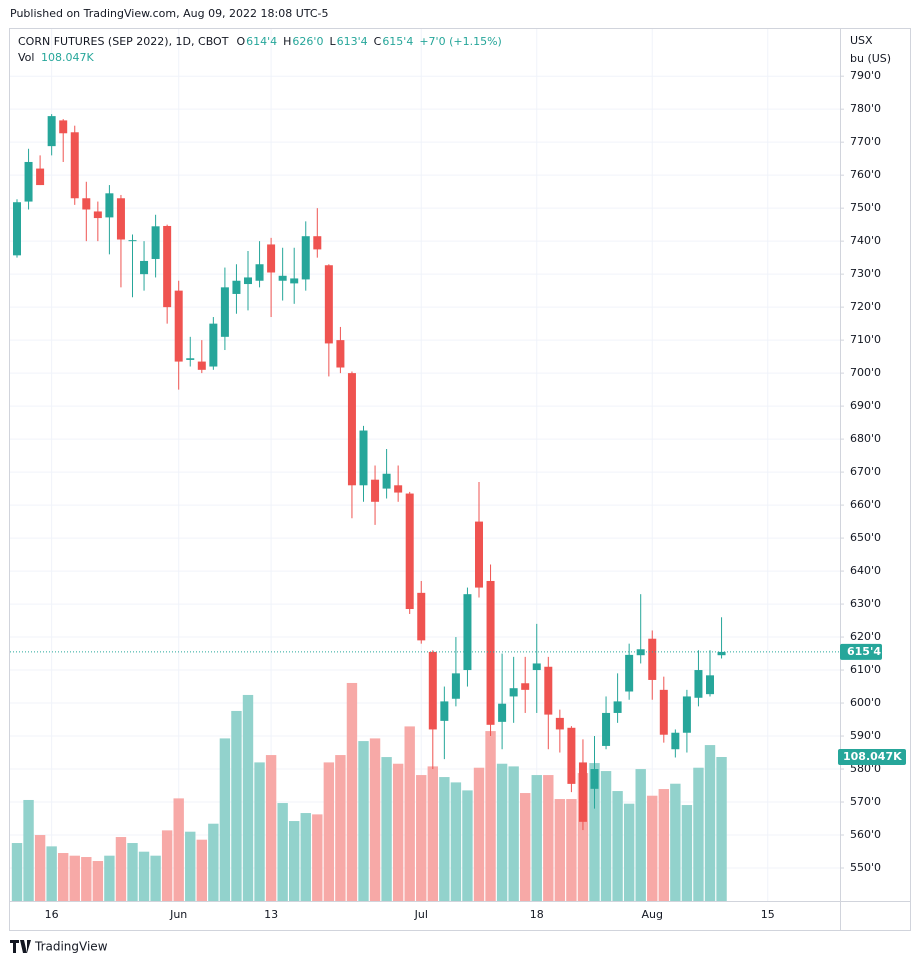  I want to click on volume-title: Vol, so click(26, 57).